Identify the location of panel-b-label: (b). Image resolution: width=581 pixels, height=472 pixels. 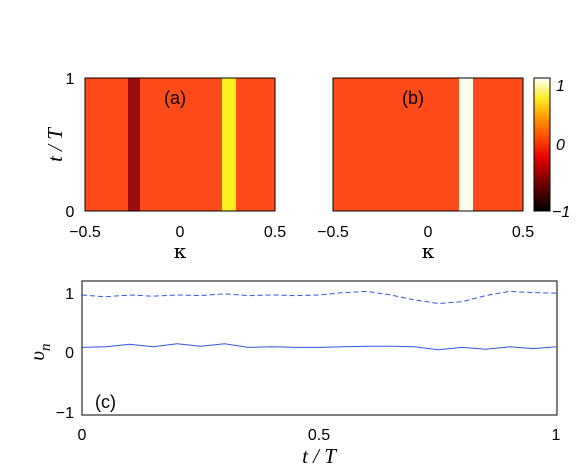
(413, 98).